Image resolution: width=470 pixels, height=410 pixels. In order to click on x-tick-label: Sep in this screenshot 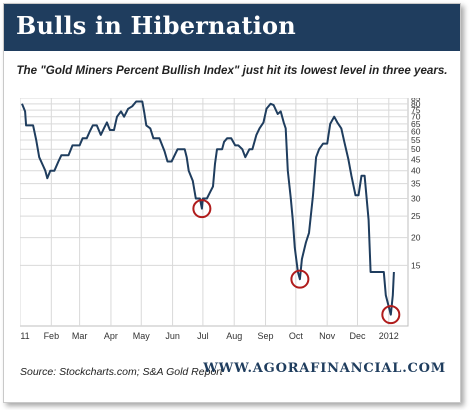, I will do `click(266, 336)`.